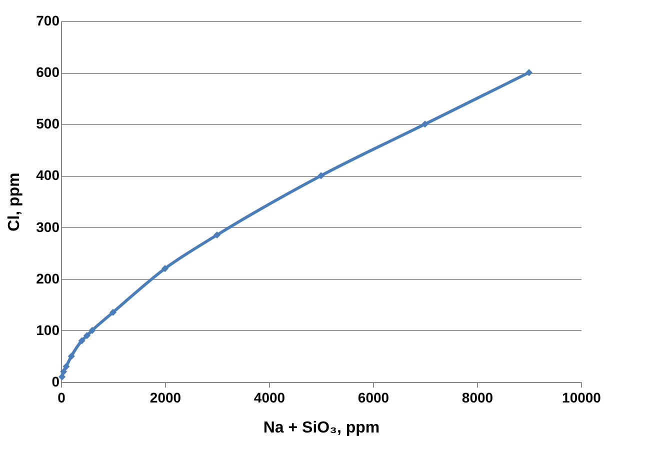 The height and width of the screenshot is (463, 645). Describe the element at coordinates (48, 226) in the screenshot. I see `y-tick-label: 300` at that location.